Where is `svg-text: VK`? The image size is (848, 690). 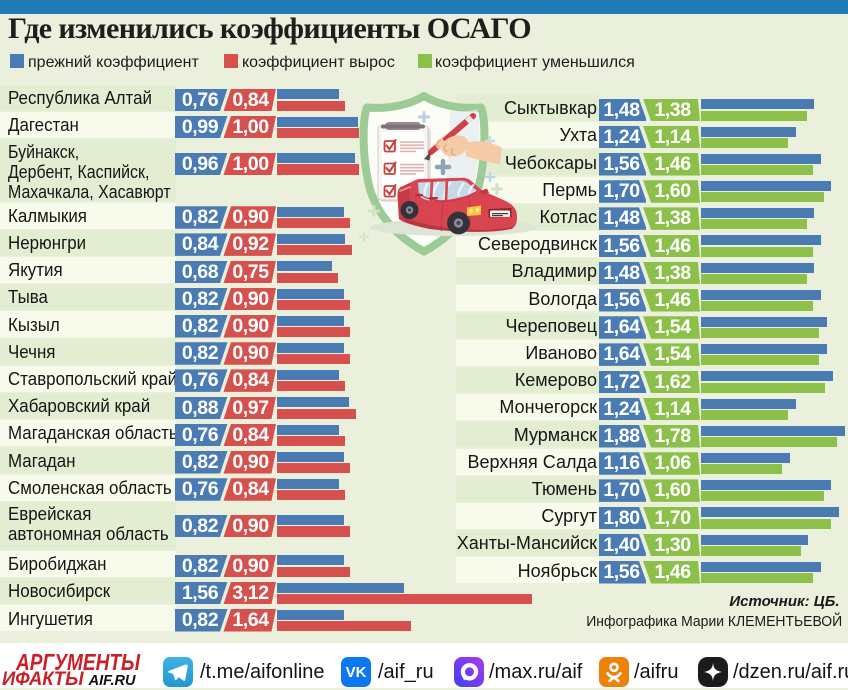 svg-text: VK is located at coordinates (356, 672).